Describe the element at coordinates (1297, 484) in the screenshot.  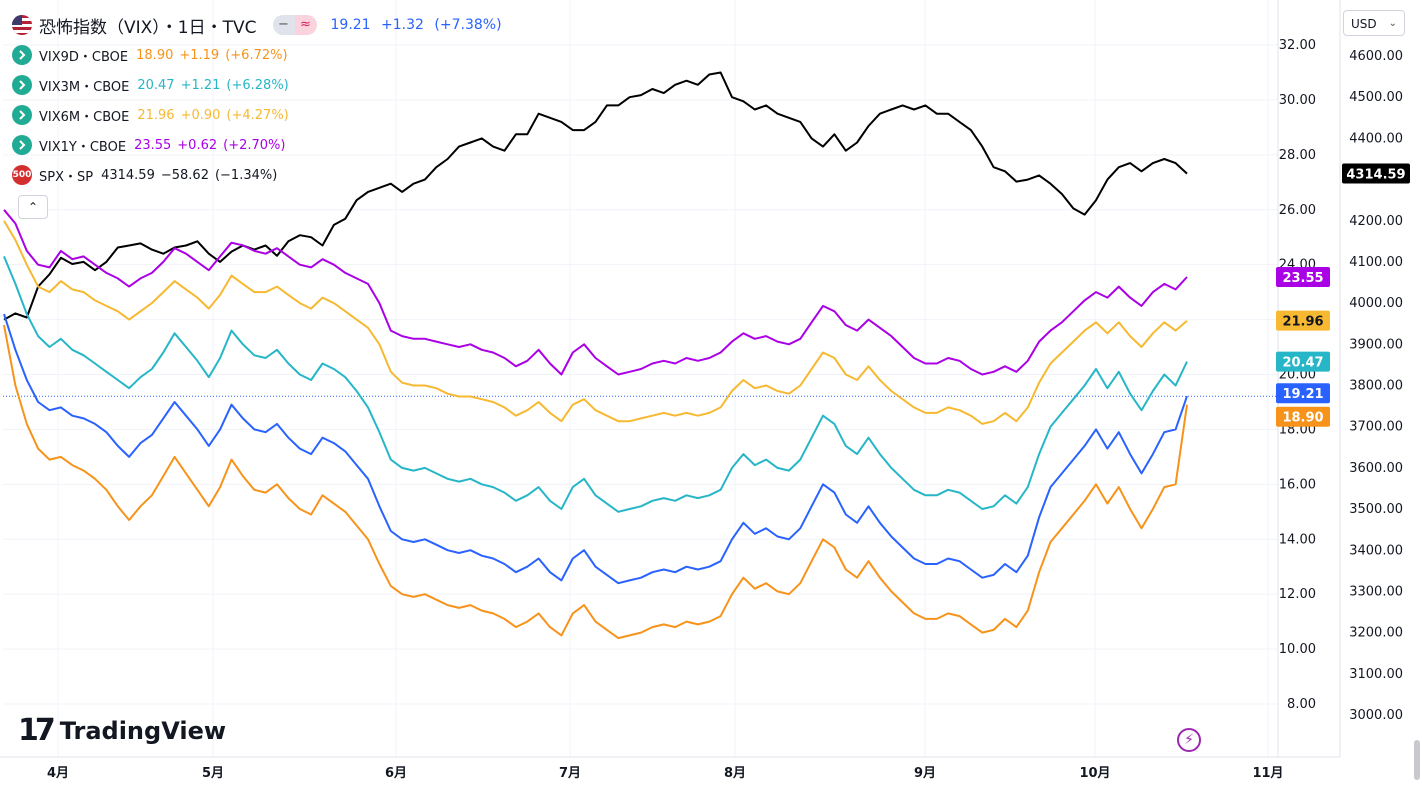
I see `left-axis-tick: 16.00` at that location.